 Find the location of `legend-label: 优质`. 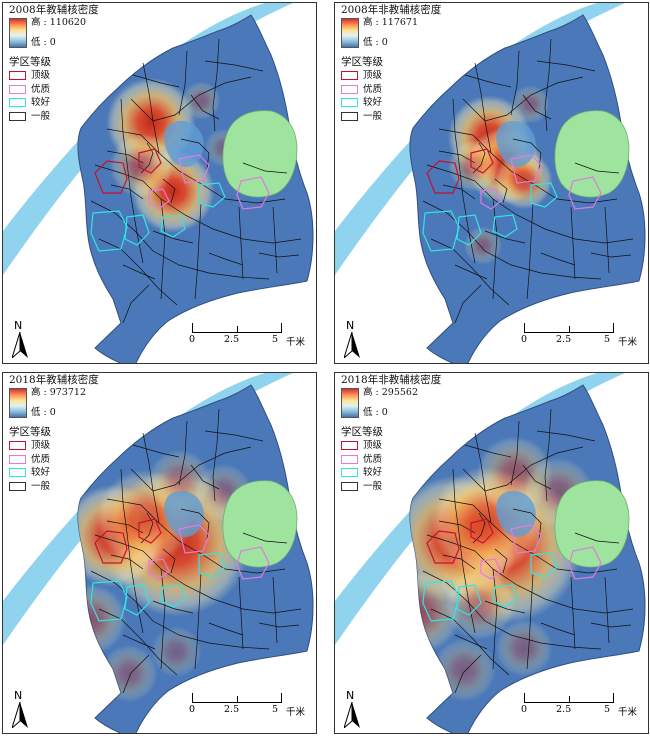

legend-label: 优质 is located at coordinates (373, 89).